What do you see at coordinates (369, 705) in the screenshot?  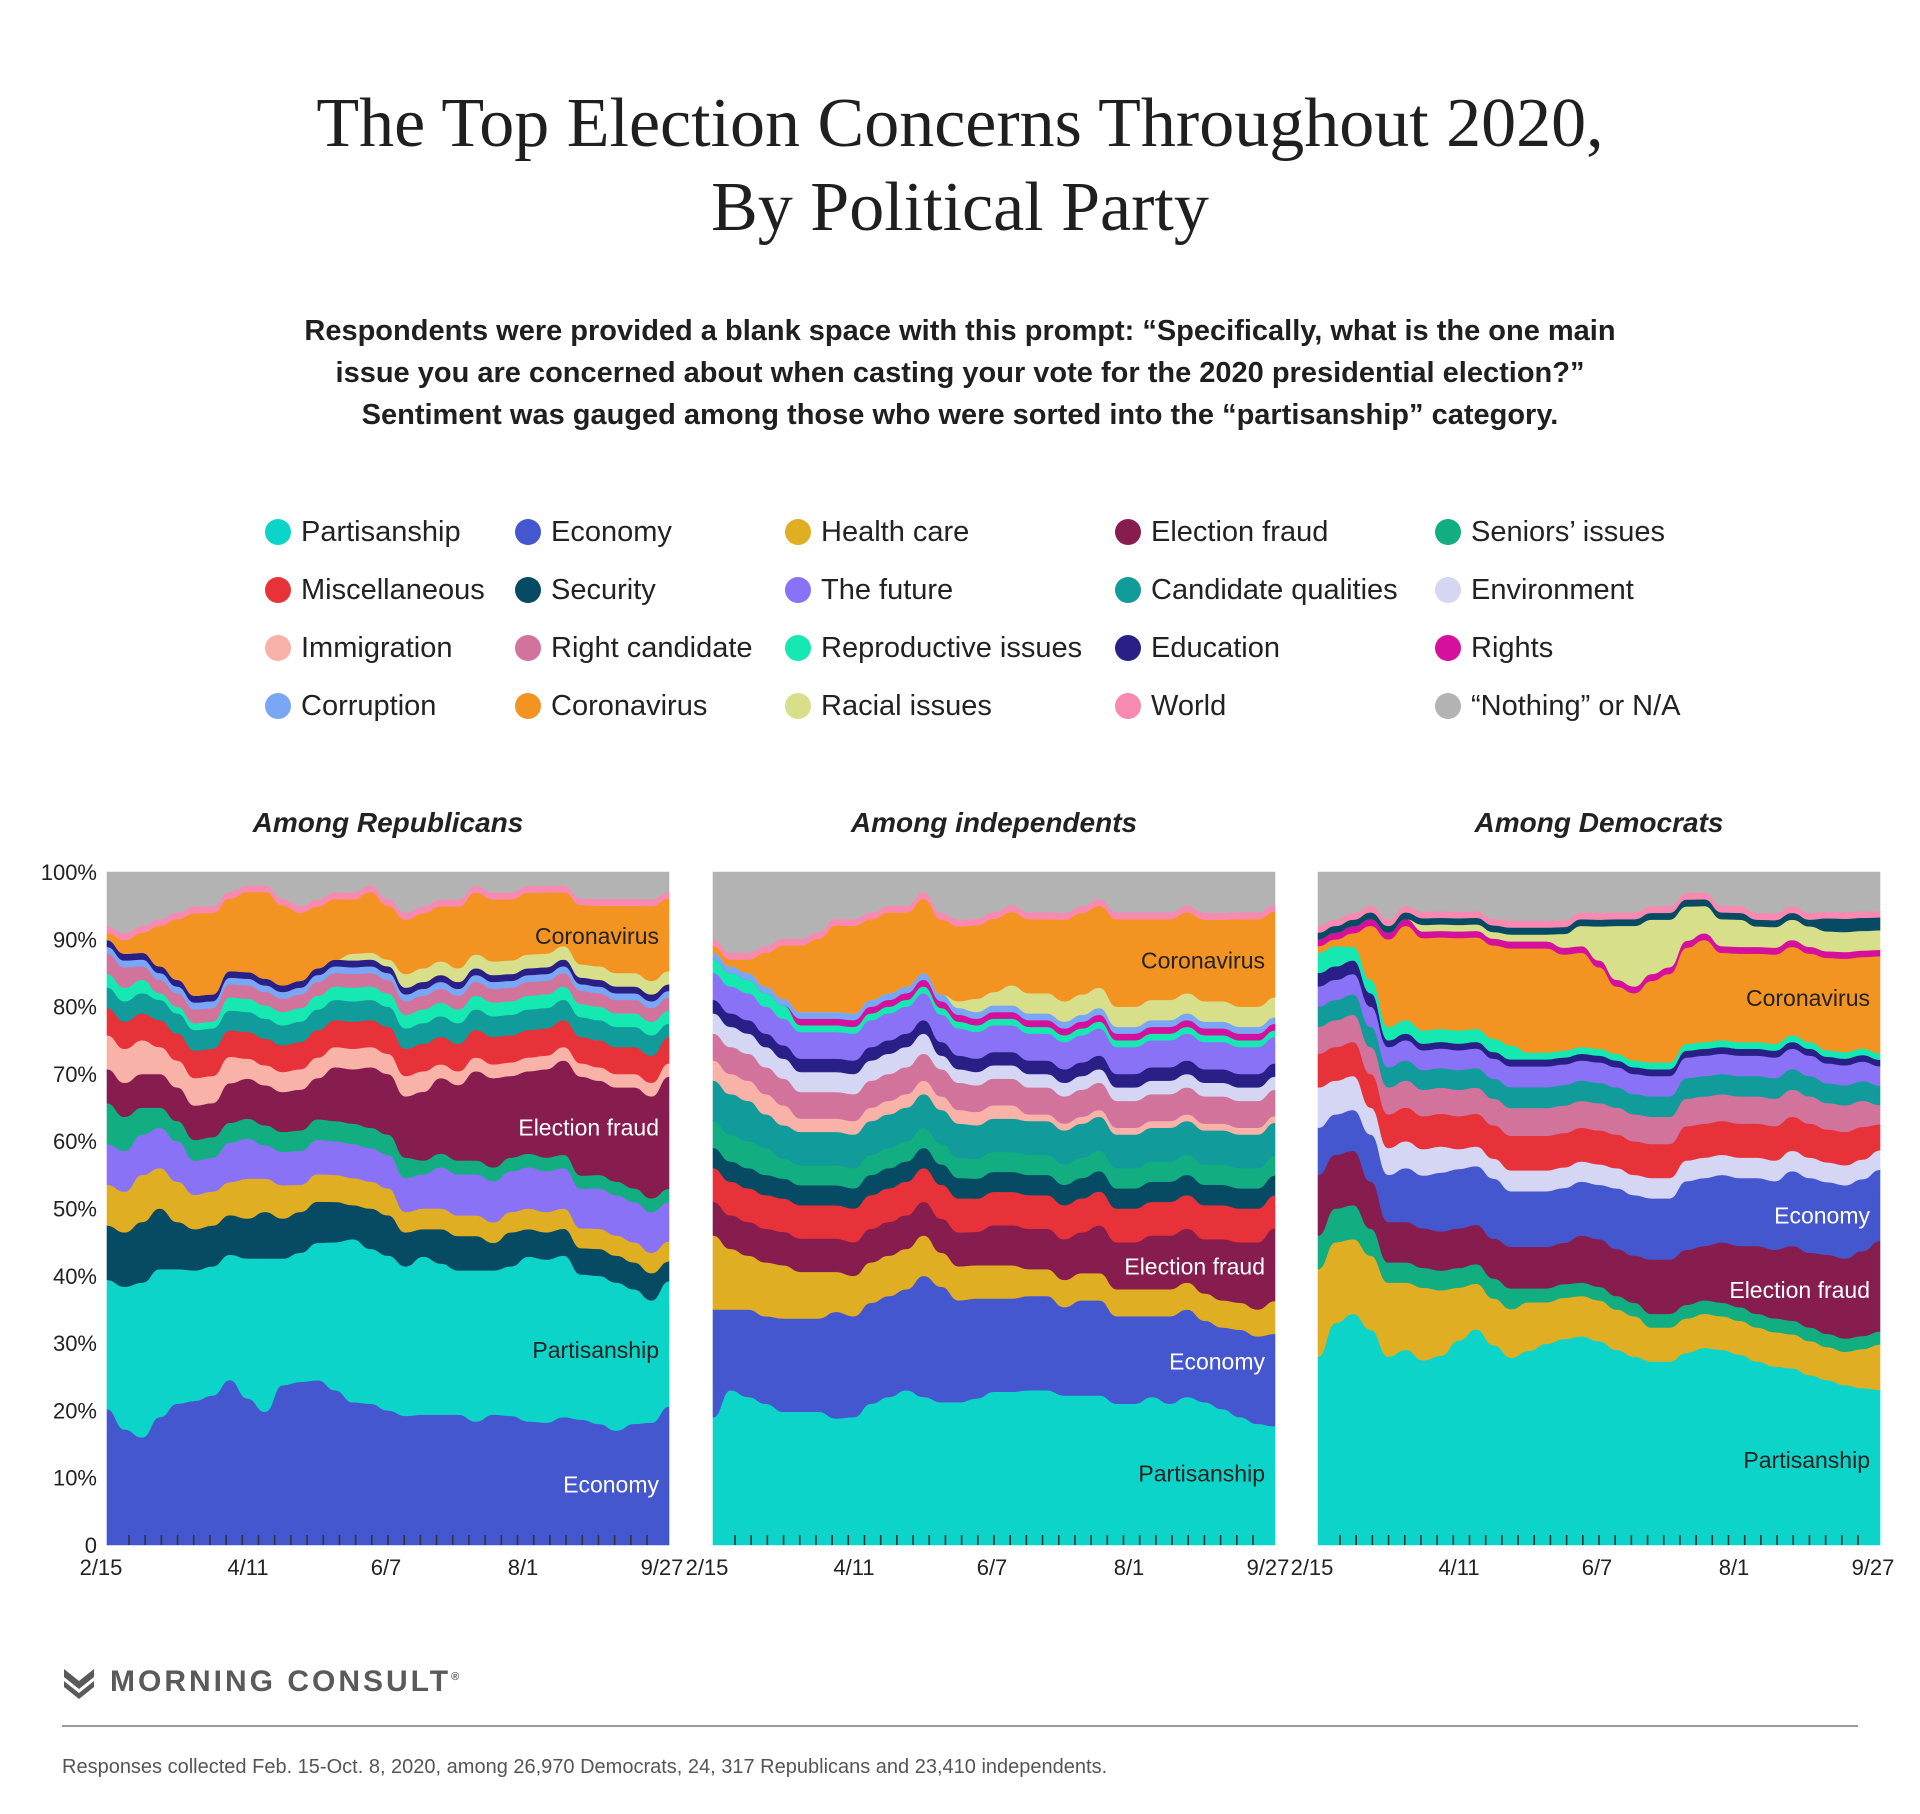 I see `legend-label: Corruption` at bounding box center [369, 705].